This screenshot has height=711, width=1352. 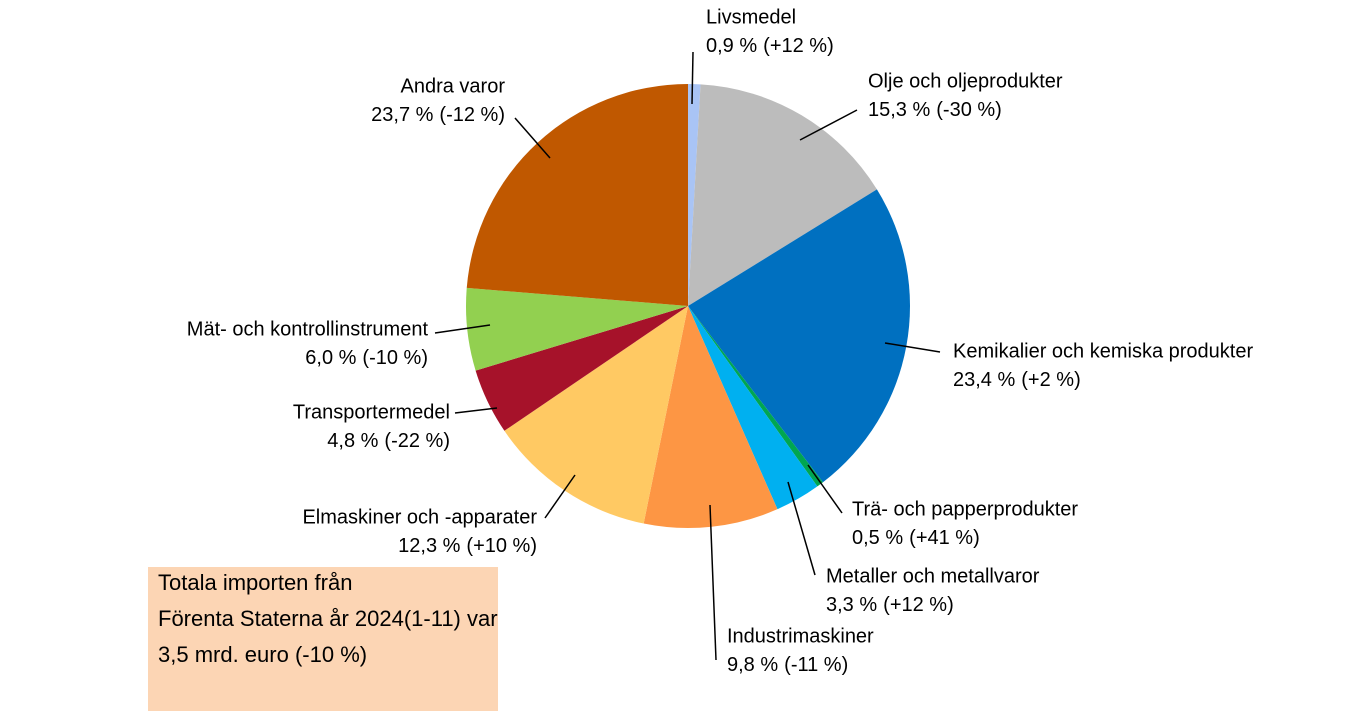 What do you see at coordinates (751, 17) in the screenshot?
I see `slice-name: Livsmedel` at bounding box center [751, 17].